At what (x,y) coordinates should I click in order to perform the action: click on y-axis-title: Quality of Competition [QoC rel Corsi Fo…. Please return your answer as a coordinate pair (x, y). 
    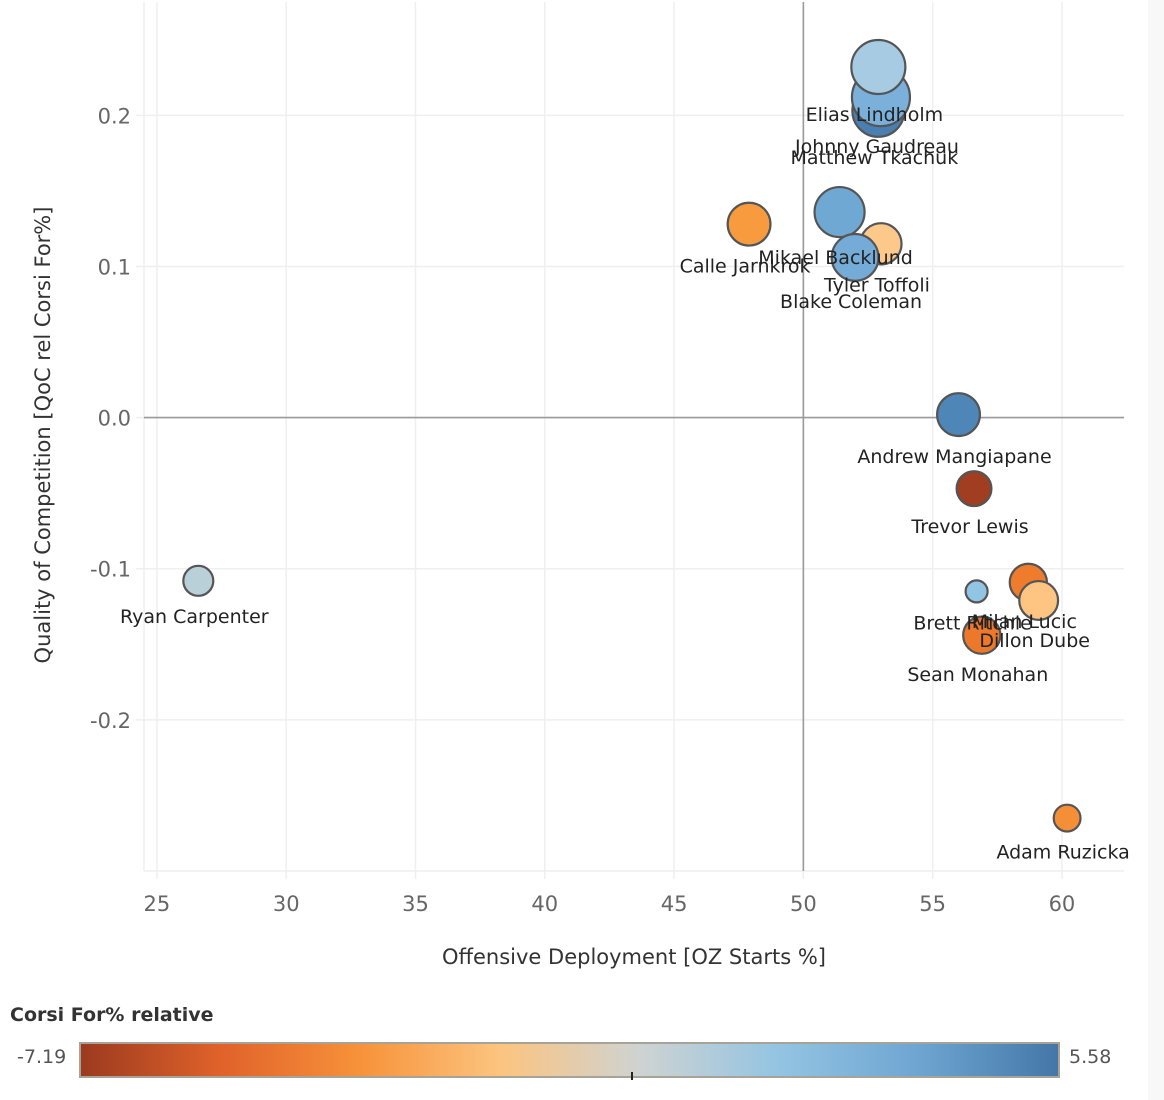
    Looking at the image, I should click on (43, 435).